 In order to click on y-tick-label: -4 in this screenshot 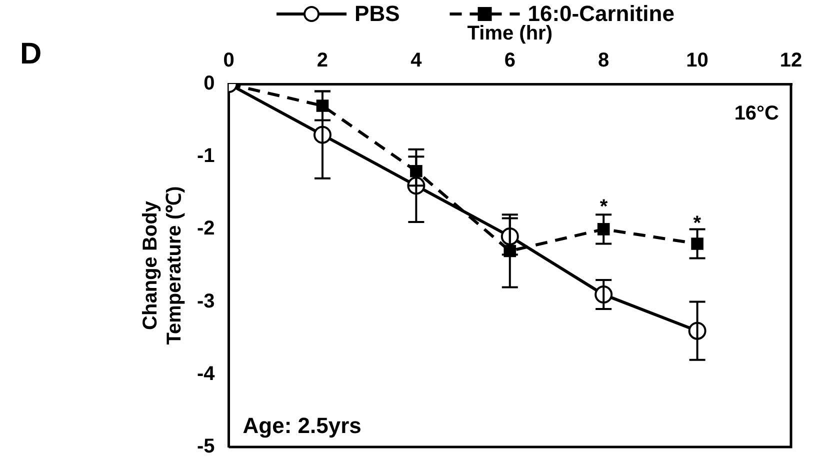, I will do `click(206, 373)`.